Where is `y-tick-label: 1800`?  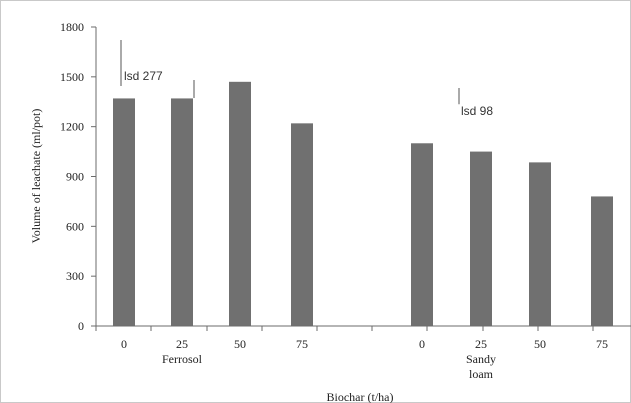
y-tick-label: 1800 is located at coordinates (72, 27).